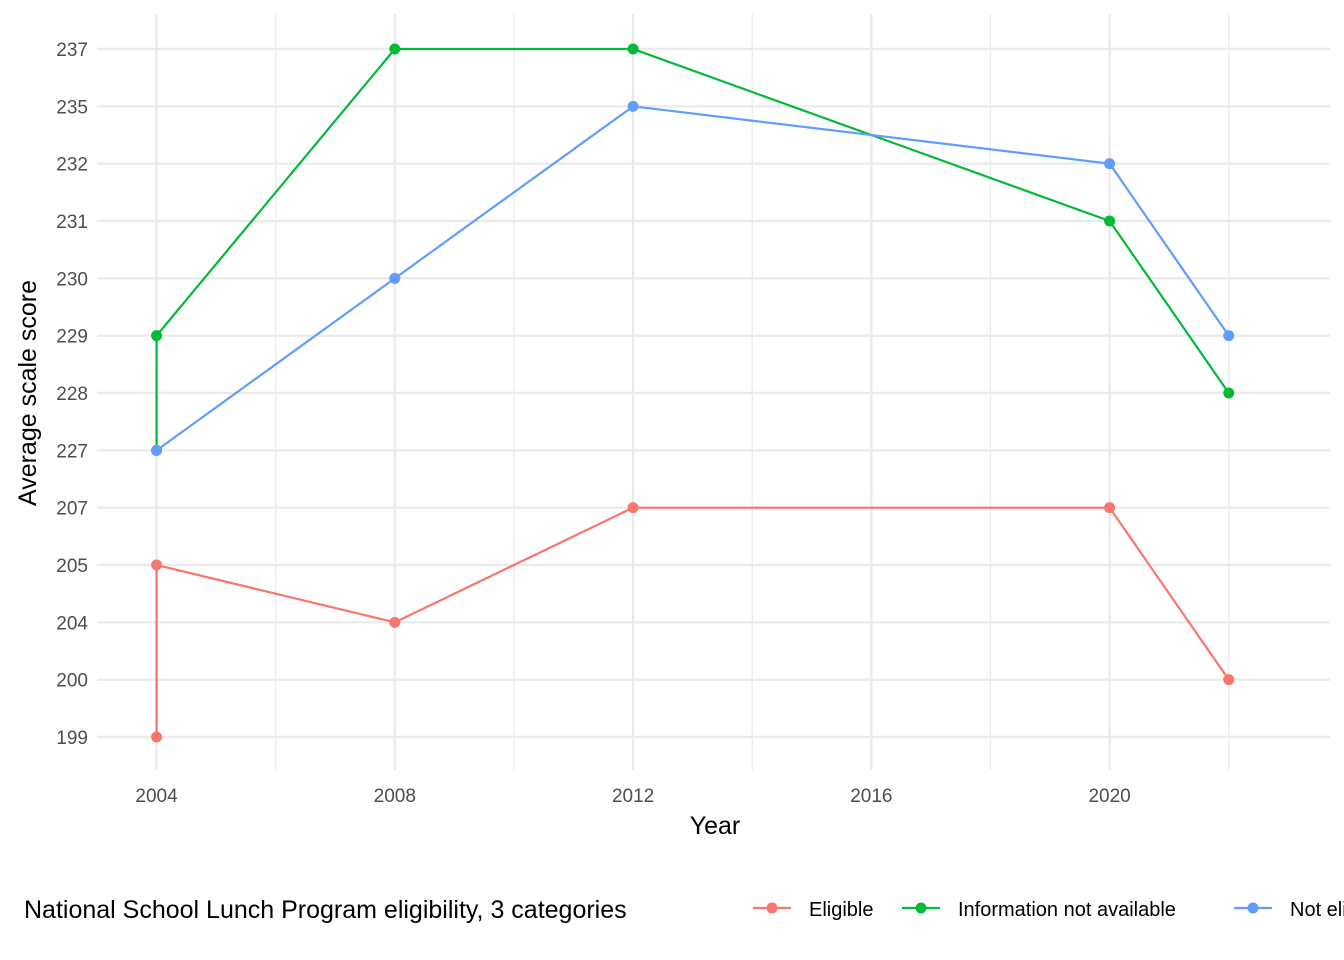 This screenshot has height=960, width=1344. I want to click on y-tick-label: 227, so click(72, 451).